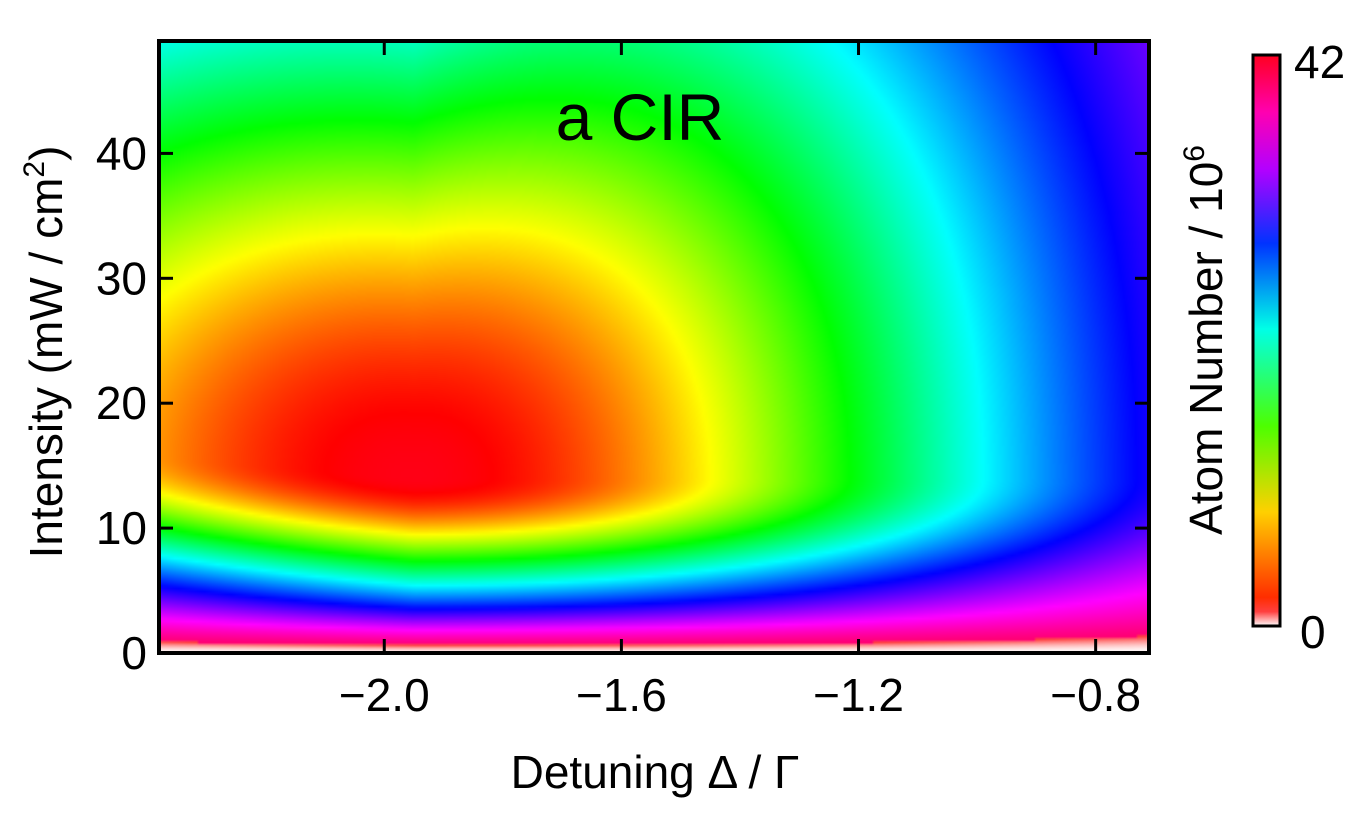 This screenshot has height=814, width=1361. What do you see at coordinates (1319, 62) in the screenshot?
I see `colorbar-max-label: 42` at bounding box center [1319, 62].